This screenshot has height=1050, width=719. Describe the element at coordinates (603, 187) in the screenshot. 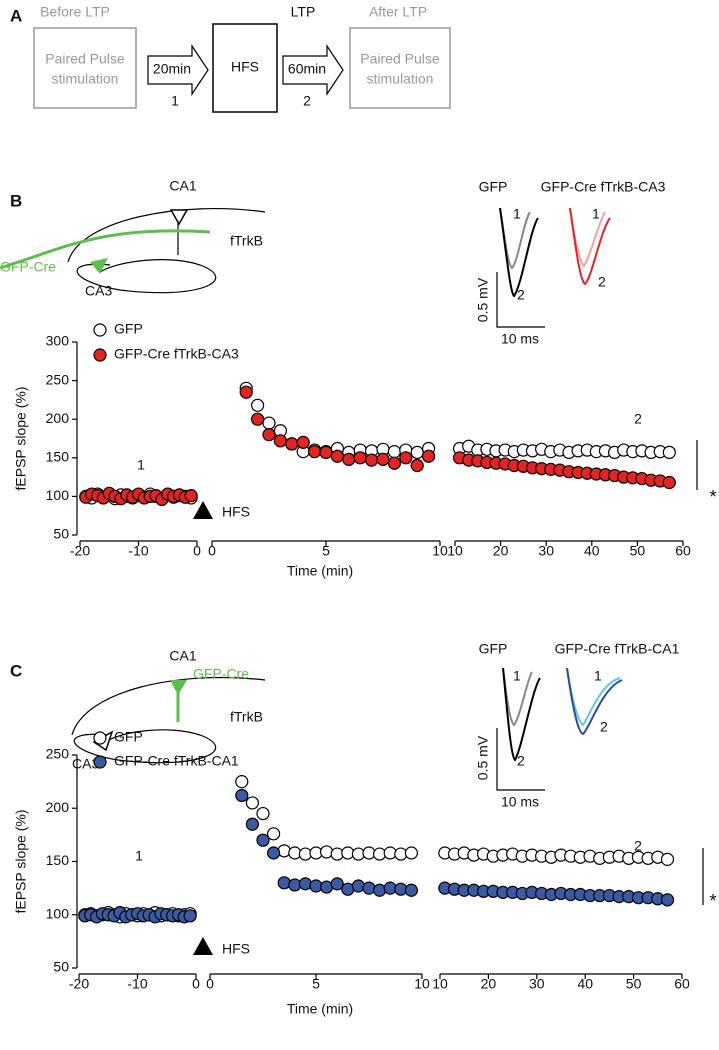

I see `inset-title: GFP-Cre fTrkB-CA3` at that location.